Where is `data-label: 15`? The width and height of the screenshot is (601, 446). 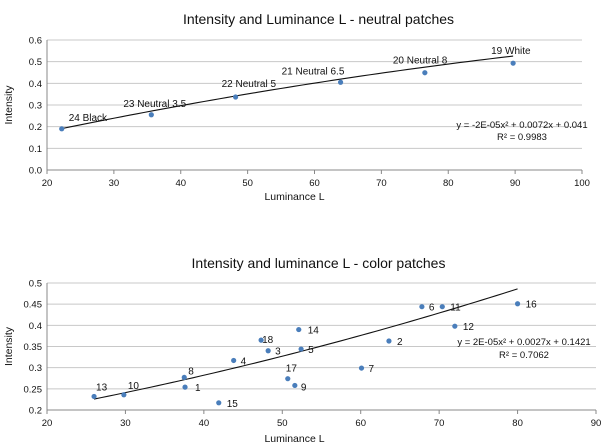
data-label: 15 is located at coordinates (233, 404).